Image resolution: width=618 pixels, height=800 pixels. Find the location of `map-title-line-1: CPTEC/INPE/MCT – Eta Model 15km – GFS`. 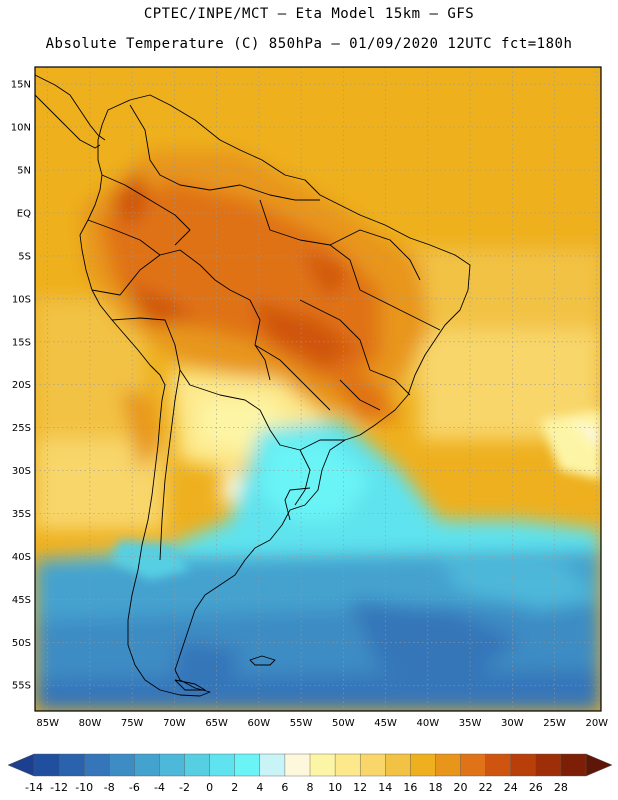

map-title-line-1: CPTEC/INPE/MCT – Eta Model 15km – GFS is located at coordinates (309, 14).